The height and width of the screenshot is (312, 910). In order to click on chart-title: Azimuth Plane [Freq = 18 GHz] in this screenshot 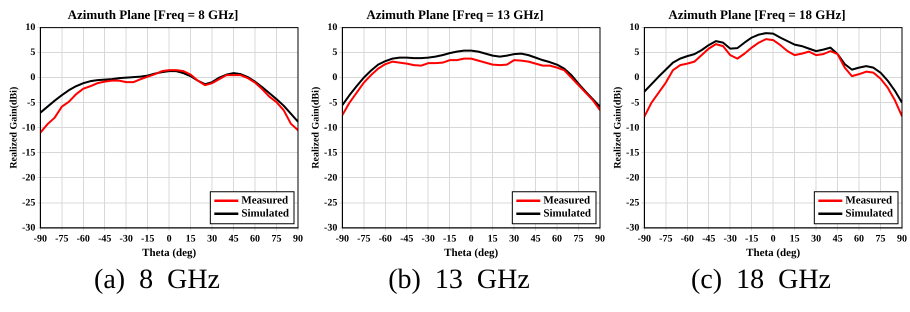, I will do `click(757, 14)`.